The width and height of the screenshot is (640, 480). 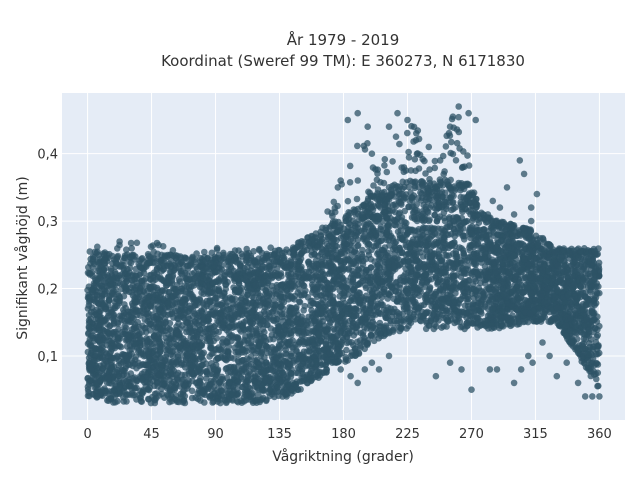 I want to click on chart-title-line1: År 1979 - 2019, so click(x=343, y=39).